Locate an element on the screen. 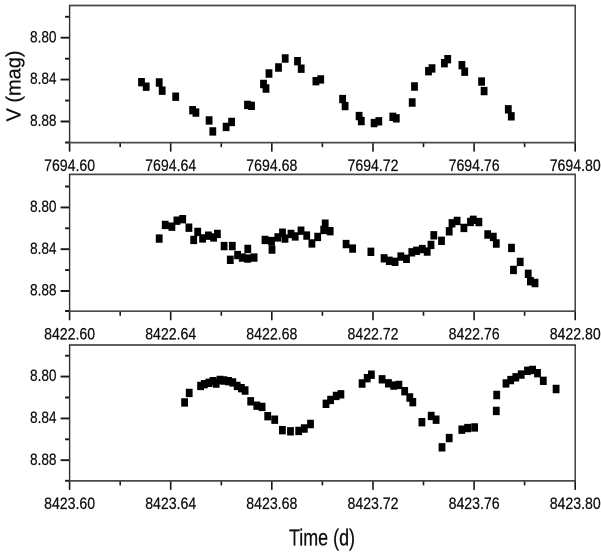  svg-text: 8422.80 is located at coordinates (575, 334).